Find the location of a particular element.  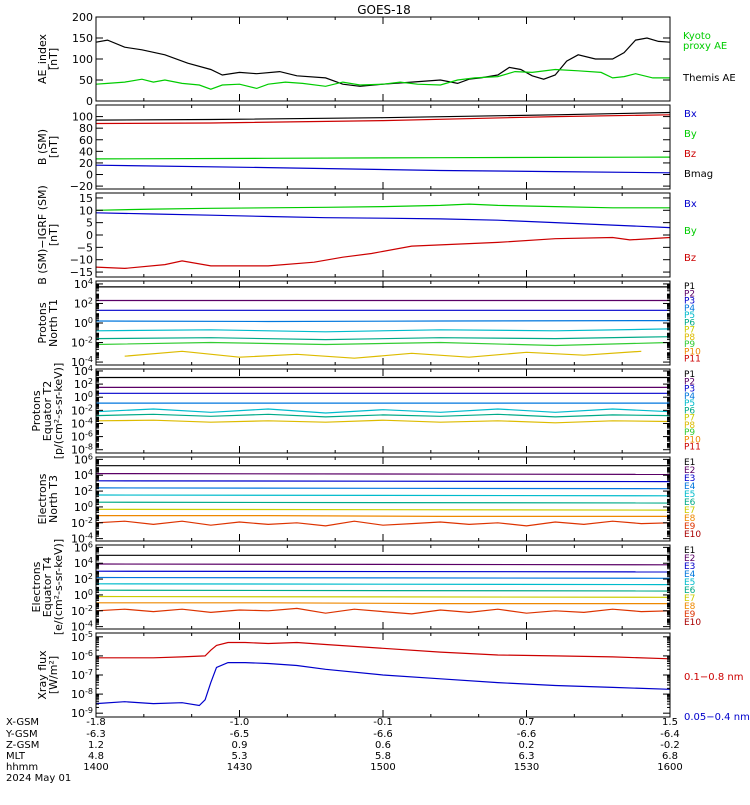

time-axis-tick-label: -1.8 is located at coordinates (96, 722).